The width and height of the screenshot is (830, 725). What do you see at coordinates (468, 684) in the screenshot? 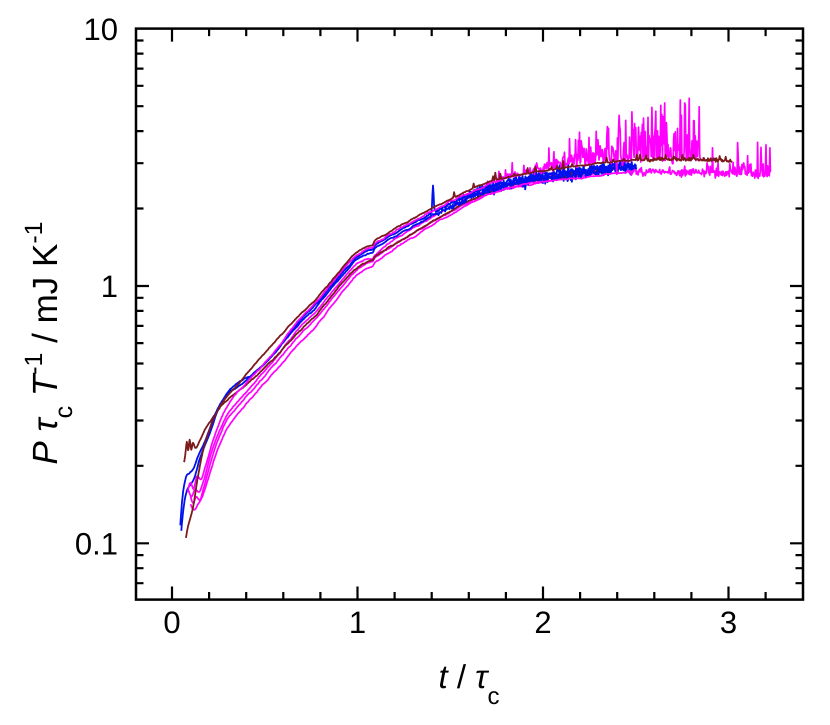
I see `svg-text: t / τc` at bounding box center [468, 684].